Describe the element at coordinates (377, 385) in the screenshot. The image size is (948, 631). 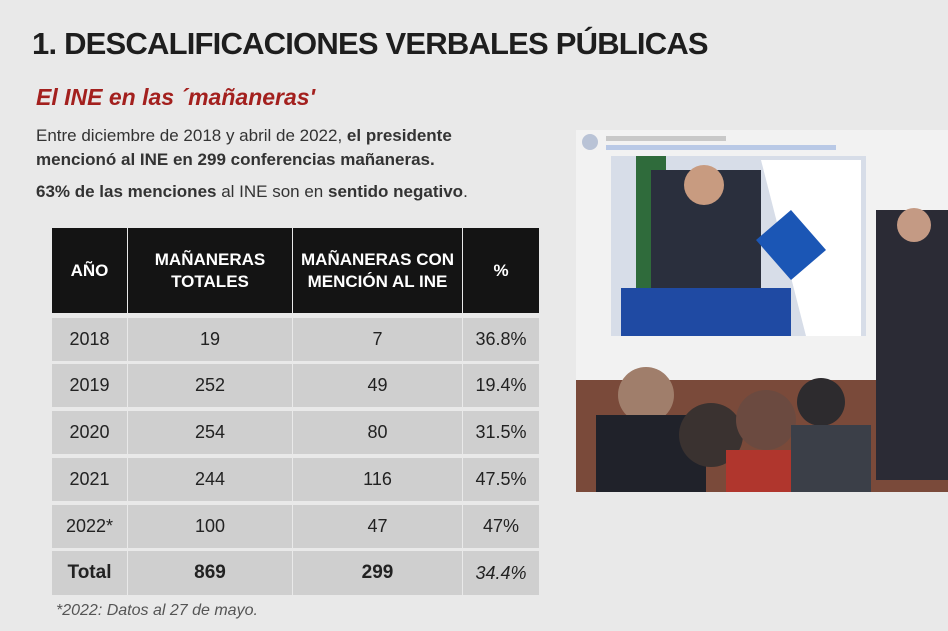
I see `table-cell: 49` at that location.